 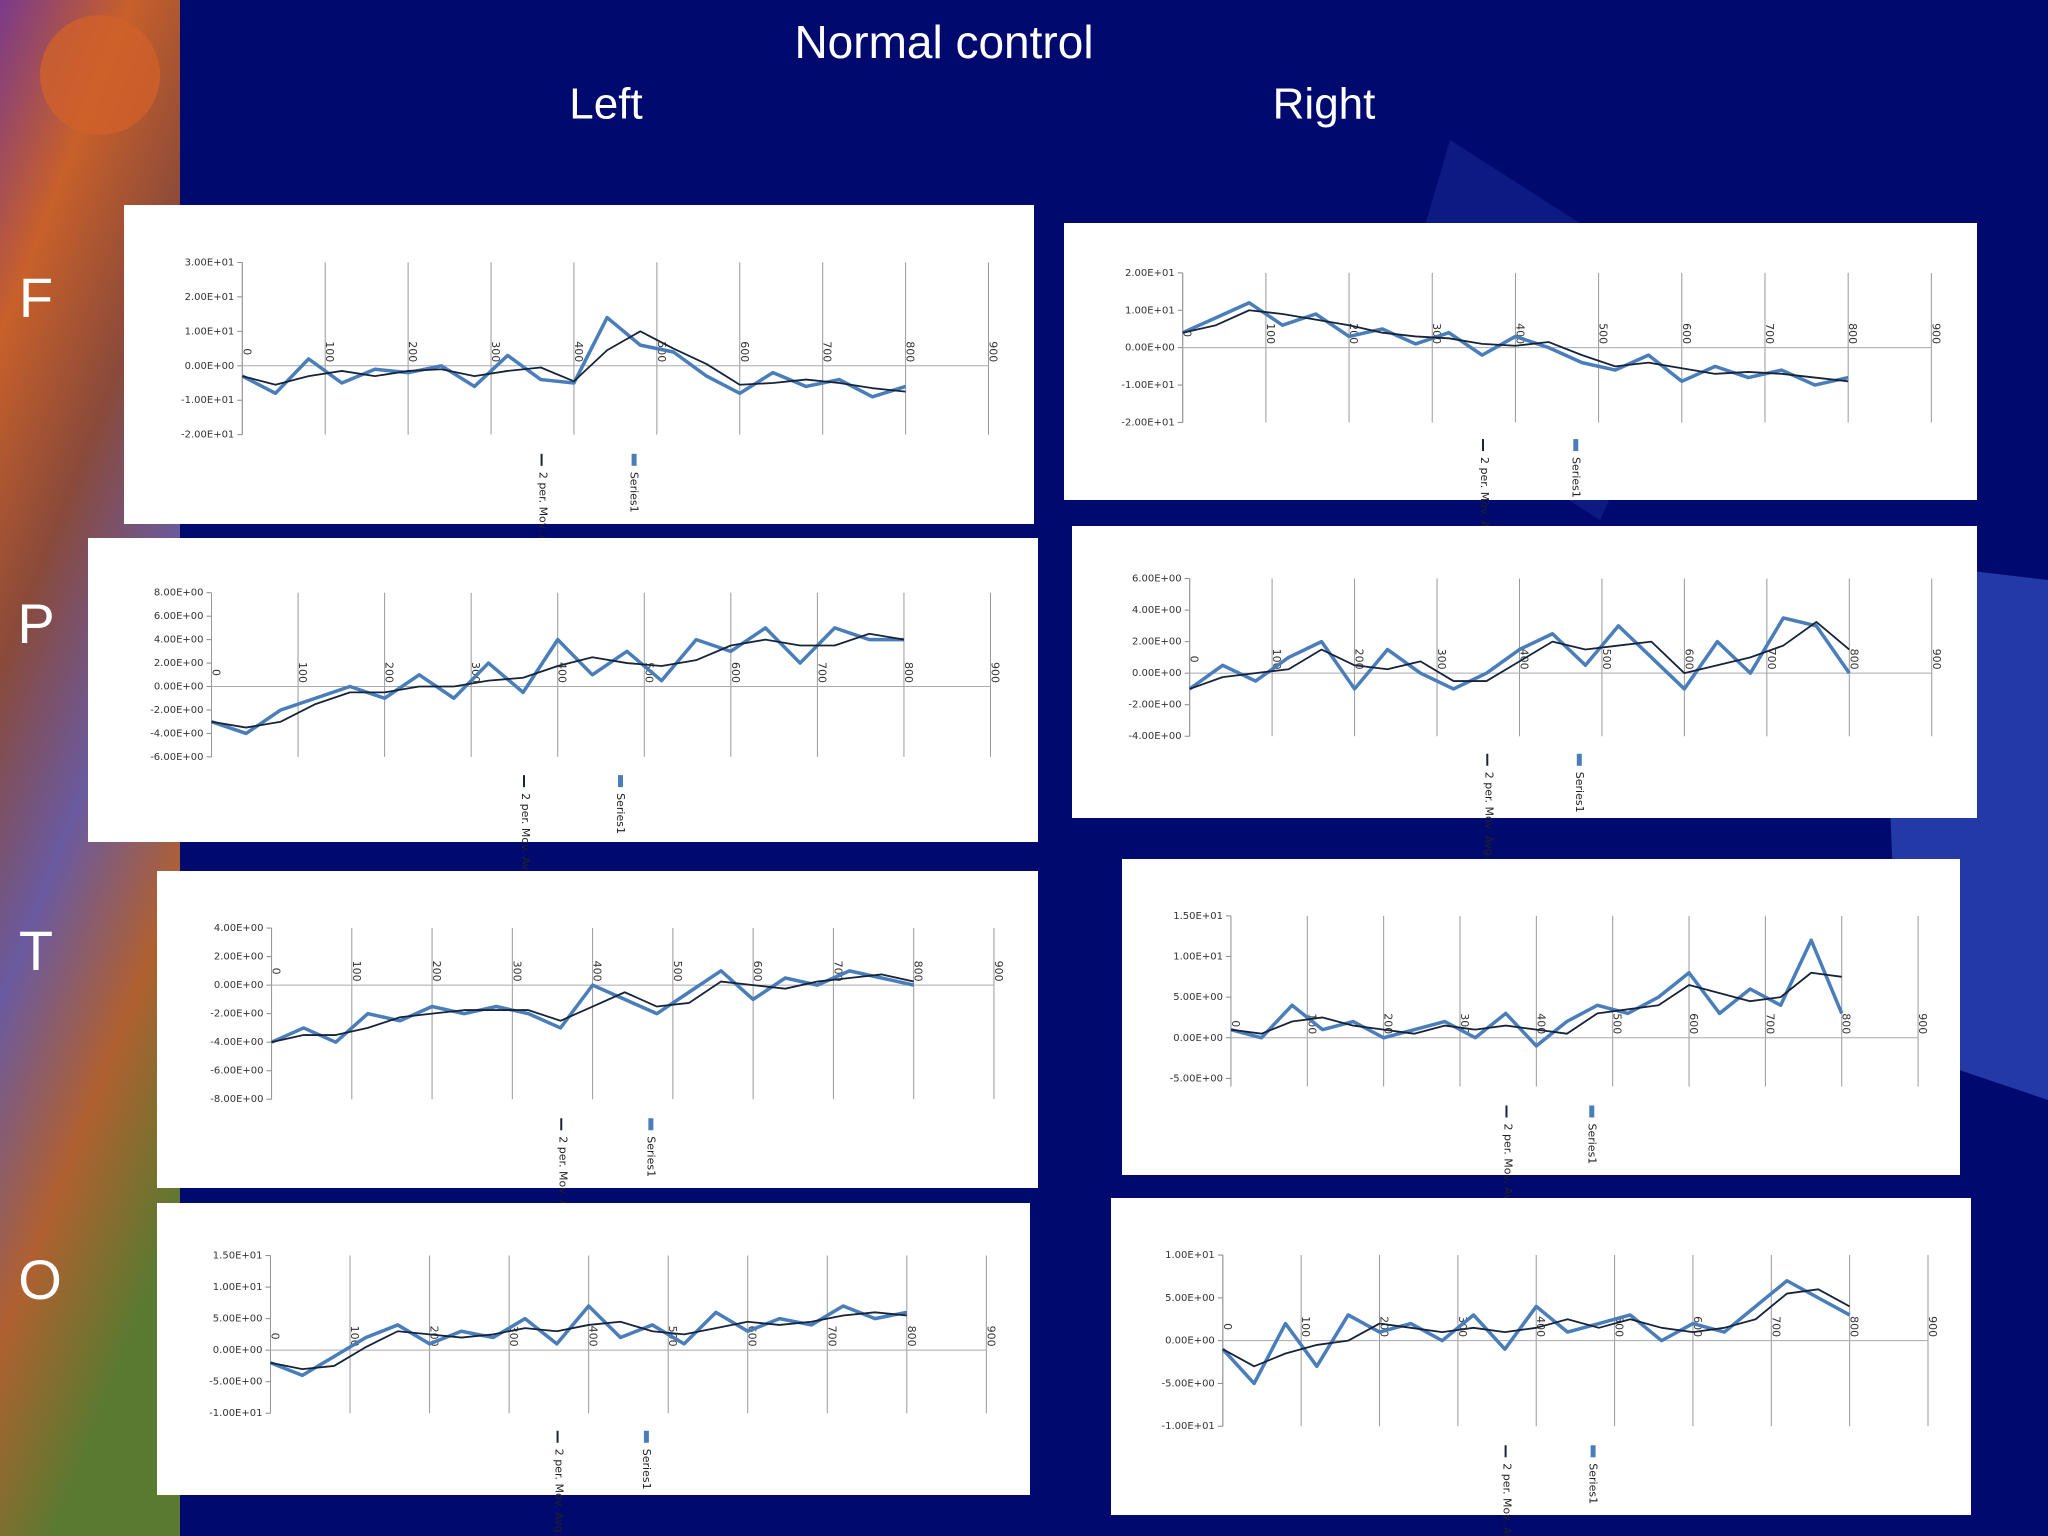 I want to click on y-tick-label: 3.00E+01, so click(x=210, y=262).